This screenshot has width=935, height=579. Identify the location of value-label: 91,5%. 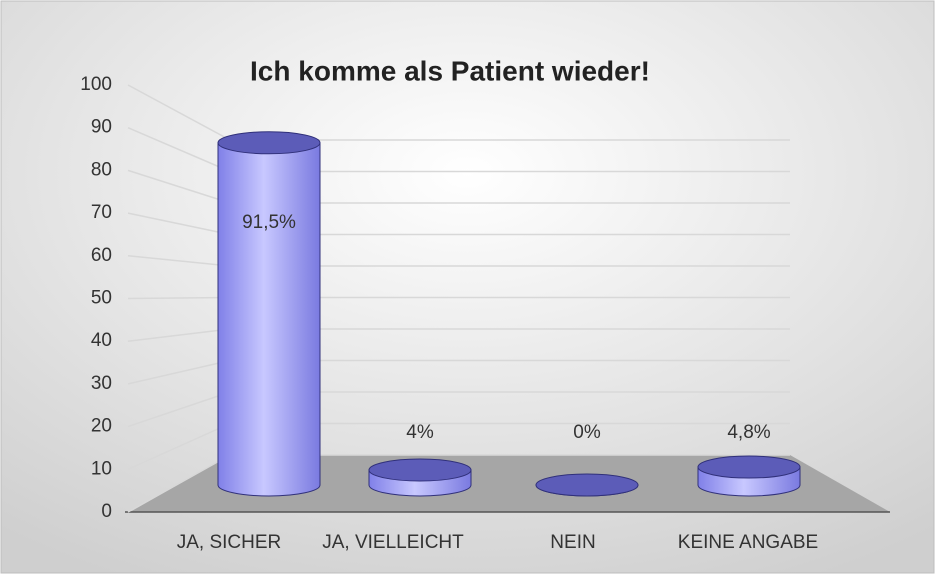
(269, 222).